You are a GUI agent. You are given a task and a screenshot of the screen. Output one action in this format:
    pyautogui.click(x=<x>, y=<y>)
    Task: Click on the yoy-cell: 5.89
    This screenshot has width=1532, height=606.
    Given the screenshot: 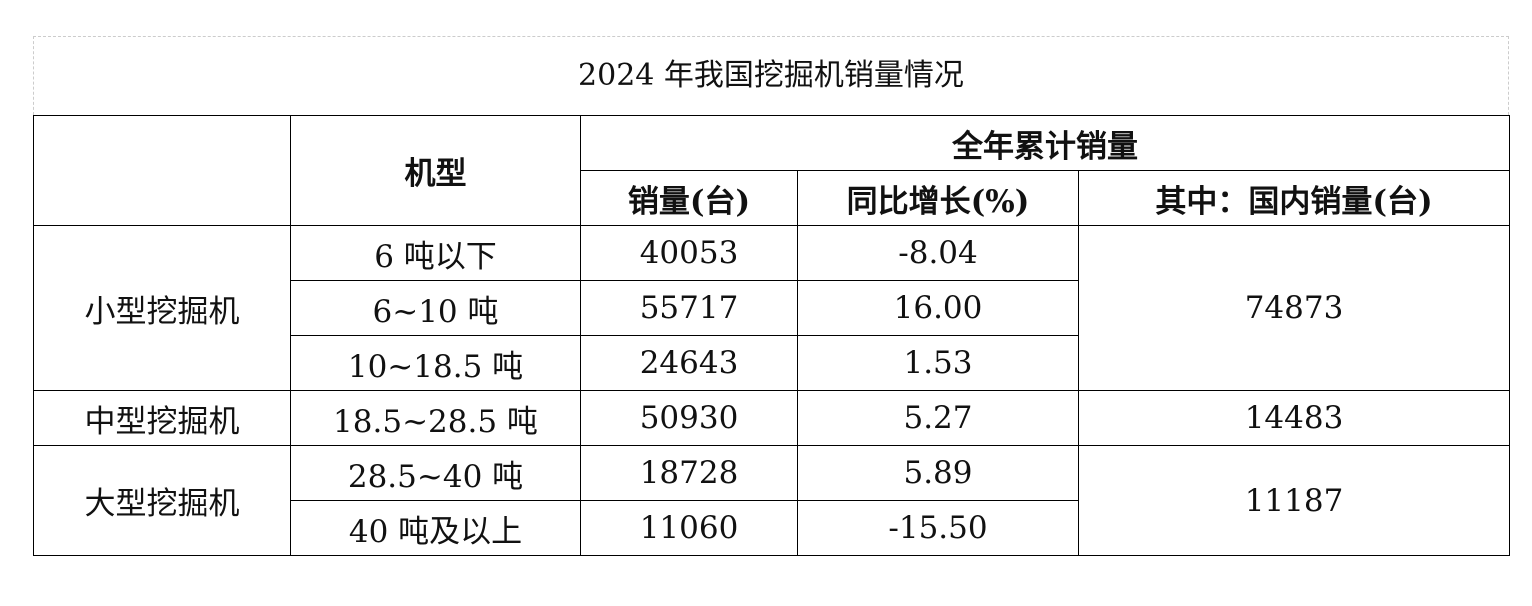 What is the action you would take?
    pyautogui.click(x=938, y=473)
    